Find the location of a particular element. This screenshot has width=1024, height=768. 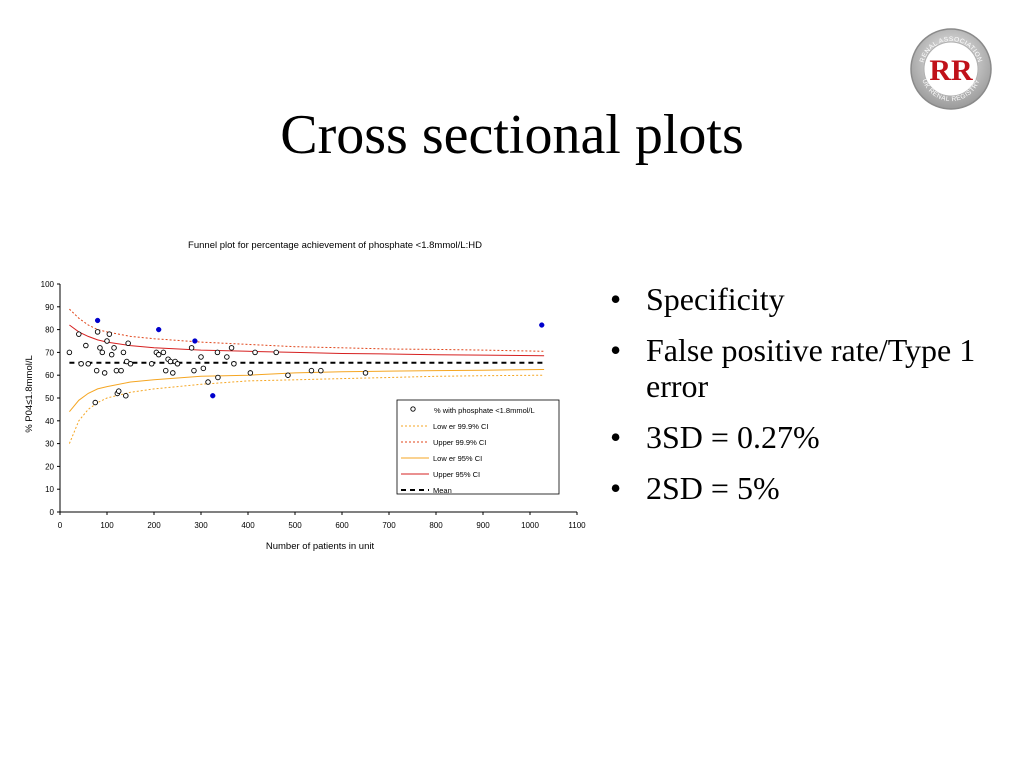

logo-icon: RENAL ASSOCIATION UK RENAL REGISTRY RR is located at coordinates (951, 69).